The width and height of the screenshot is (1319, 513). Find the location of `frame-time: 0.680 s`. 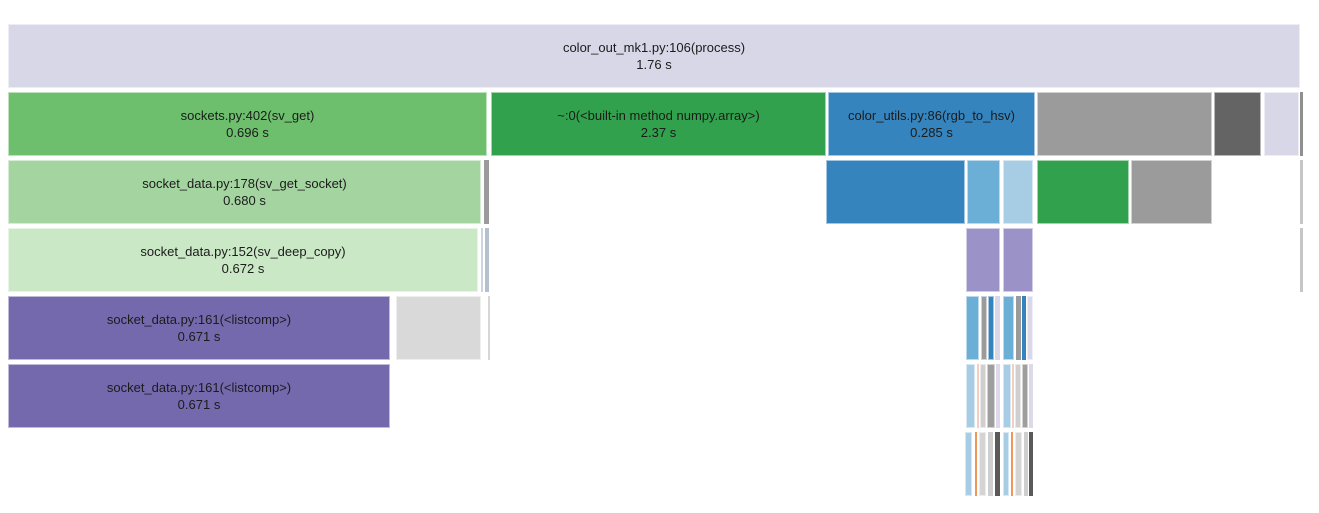

frame-time: 0.680 s is located at coordinates (244, 200).